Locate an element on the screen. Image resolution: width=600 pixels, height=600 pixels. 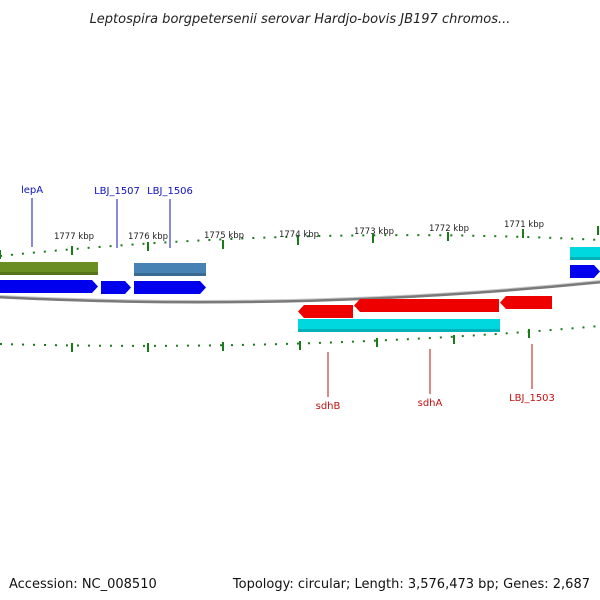
scale-label: 1773 kbp is located at coordinates (374, 232).